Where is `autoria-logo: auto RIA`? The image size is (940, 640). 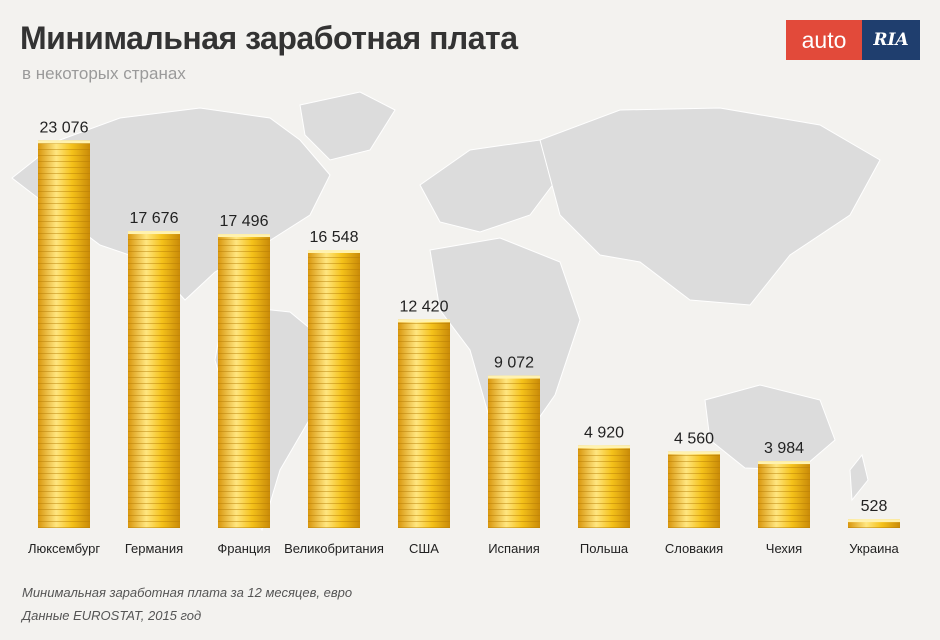 autoria-logo: auto RIA is located at coordinates (853, 40).